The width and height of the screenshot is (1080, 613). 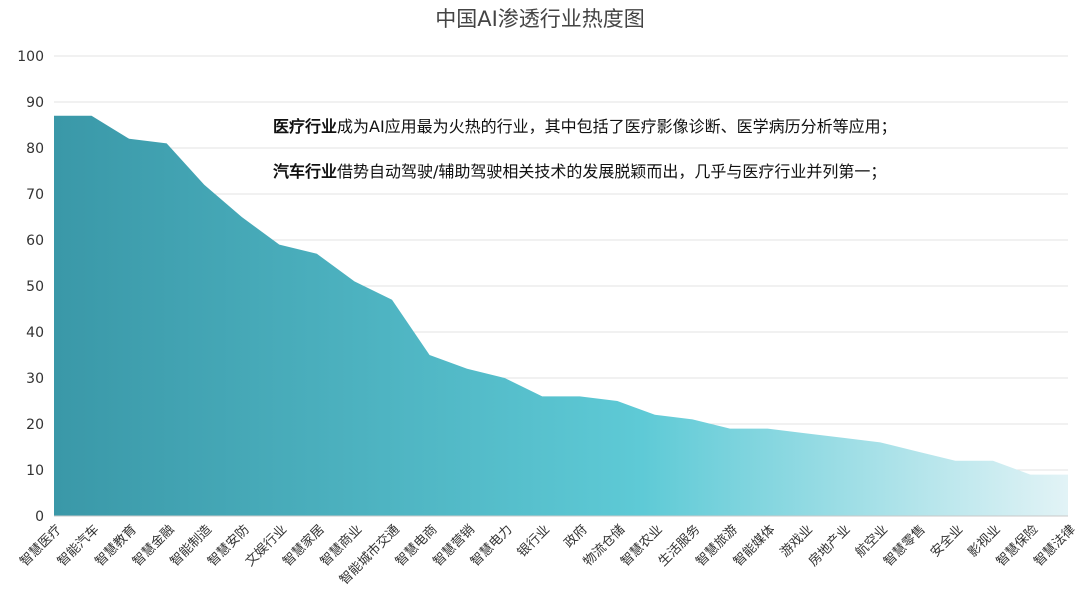 I want to click on x-tick-label: 房地产业, so click(x=829, y=546).